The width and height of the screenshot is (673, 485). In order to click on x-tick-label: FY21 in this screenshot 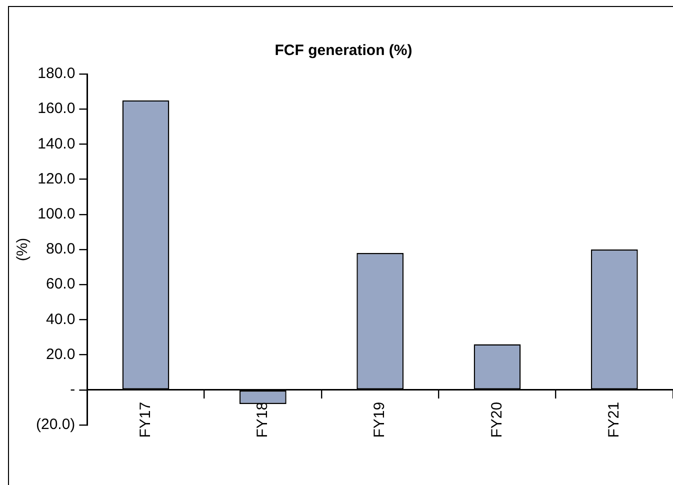, I will do `click(614, 420)`.